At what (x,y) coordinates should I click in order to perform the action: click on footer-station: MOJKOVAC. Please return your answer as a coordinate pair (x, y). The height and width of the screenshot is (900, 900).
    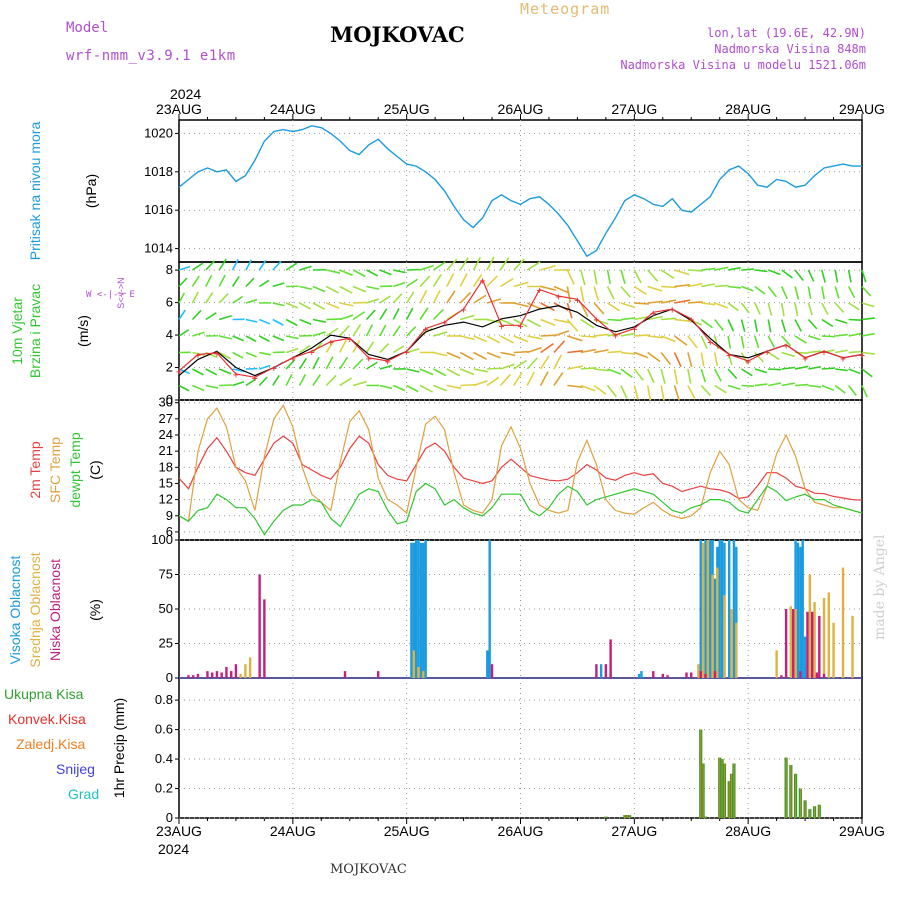
    Looking at the image, I should click on (368, 869).